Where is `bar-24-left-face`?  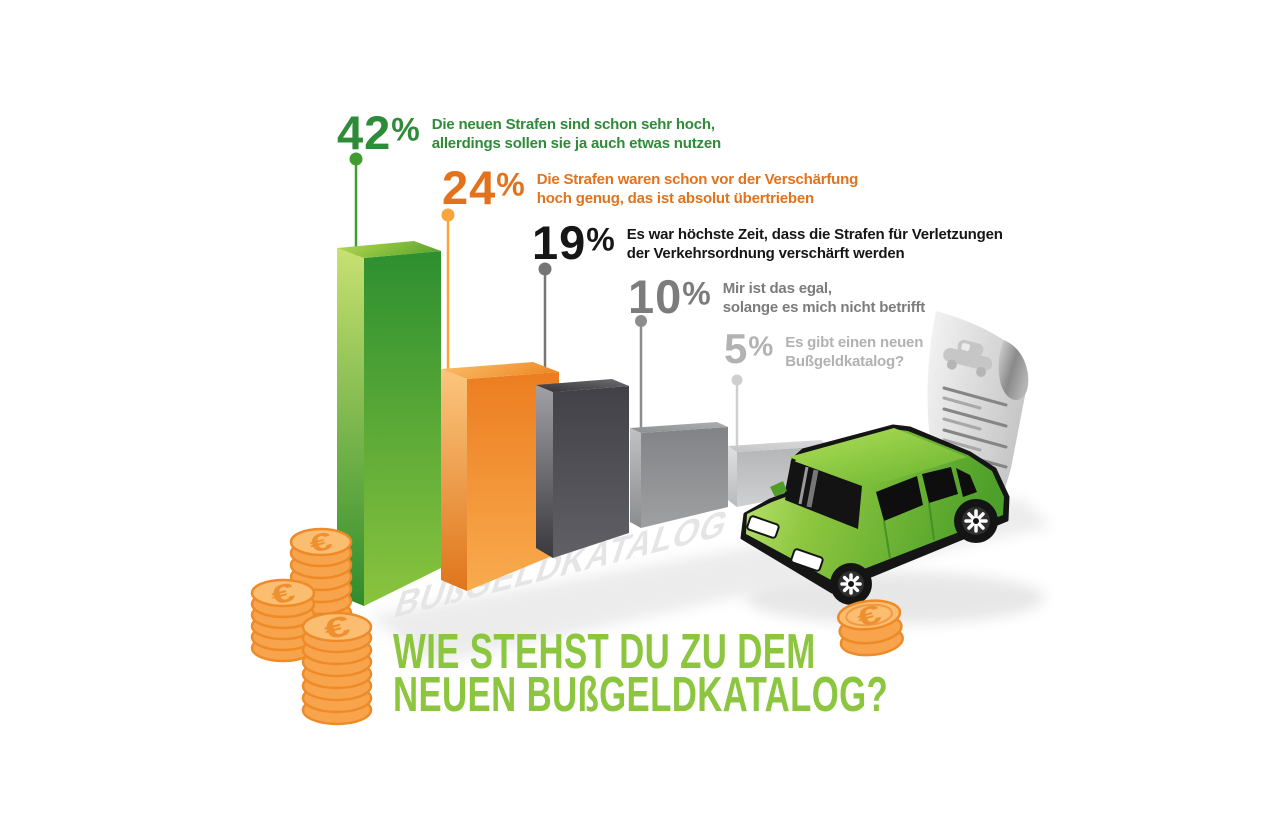 bar-24-left-face is located at coordinates (454, 480).